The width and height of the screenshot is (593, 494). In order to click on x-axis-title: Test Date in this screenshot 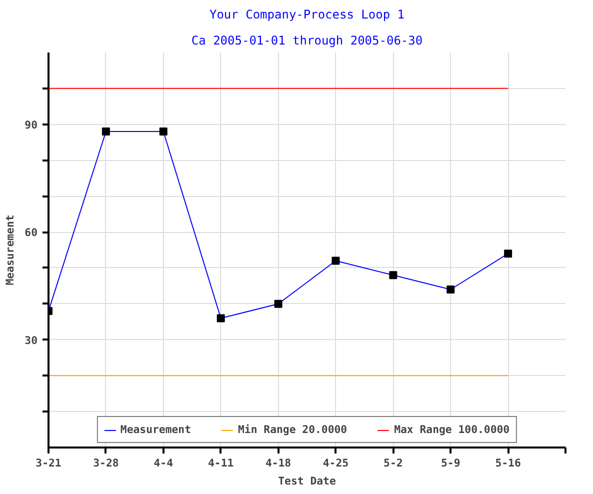, I will do `click(307, 481)`.